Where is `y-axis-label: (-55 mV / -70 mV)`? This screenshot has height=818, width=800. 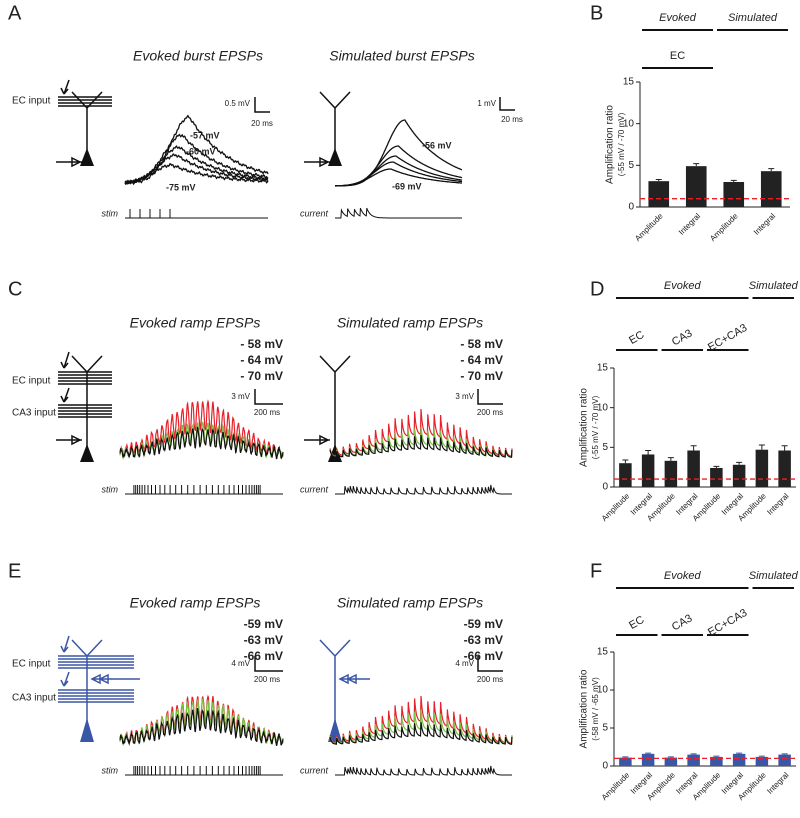 y-axis-label: (-55 mV / -70 mV) is located at coordinates (595, 427).